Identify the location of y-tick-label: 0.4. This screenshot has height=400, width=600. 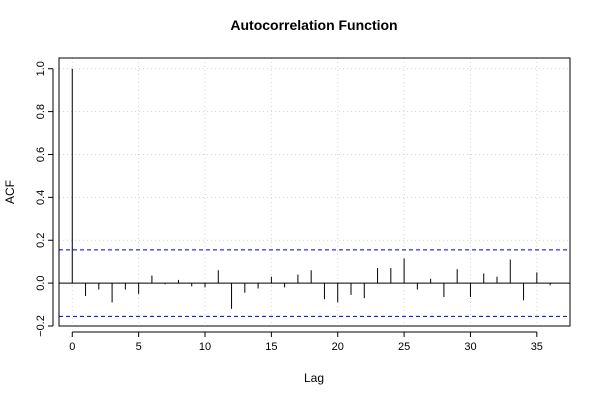
(41, 197).